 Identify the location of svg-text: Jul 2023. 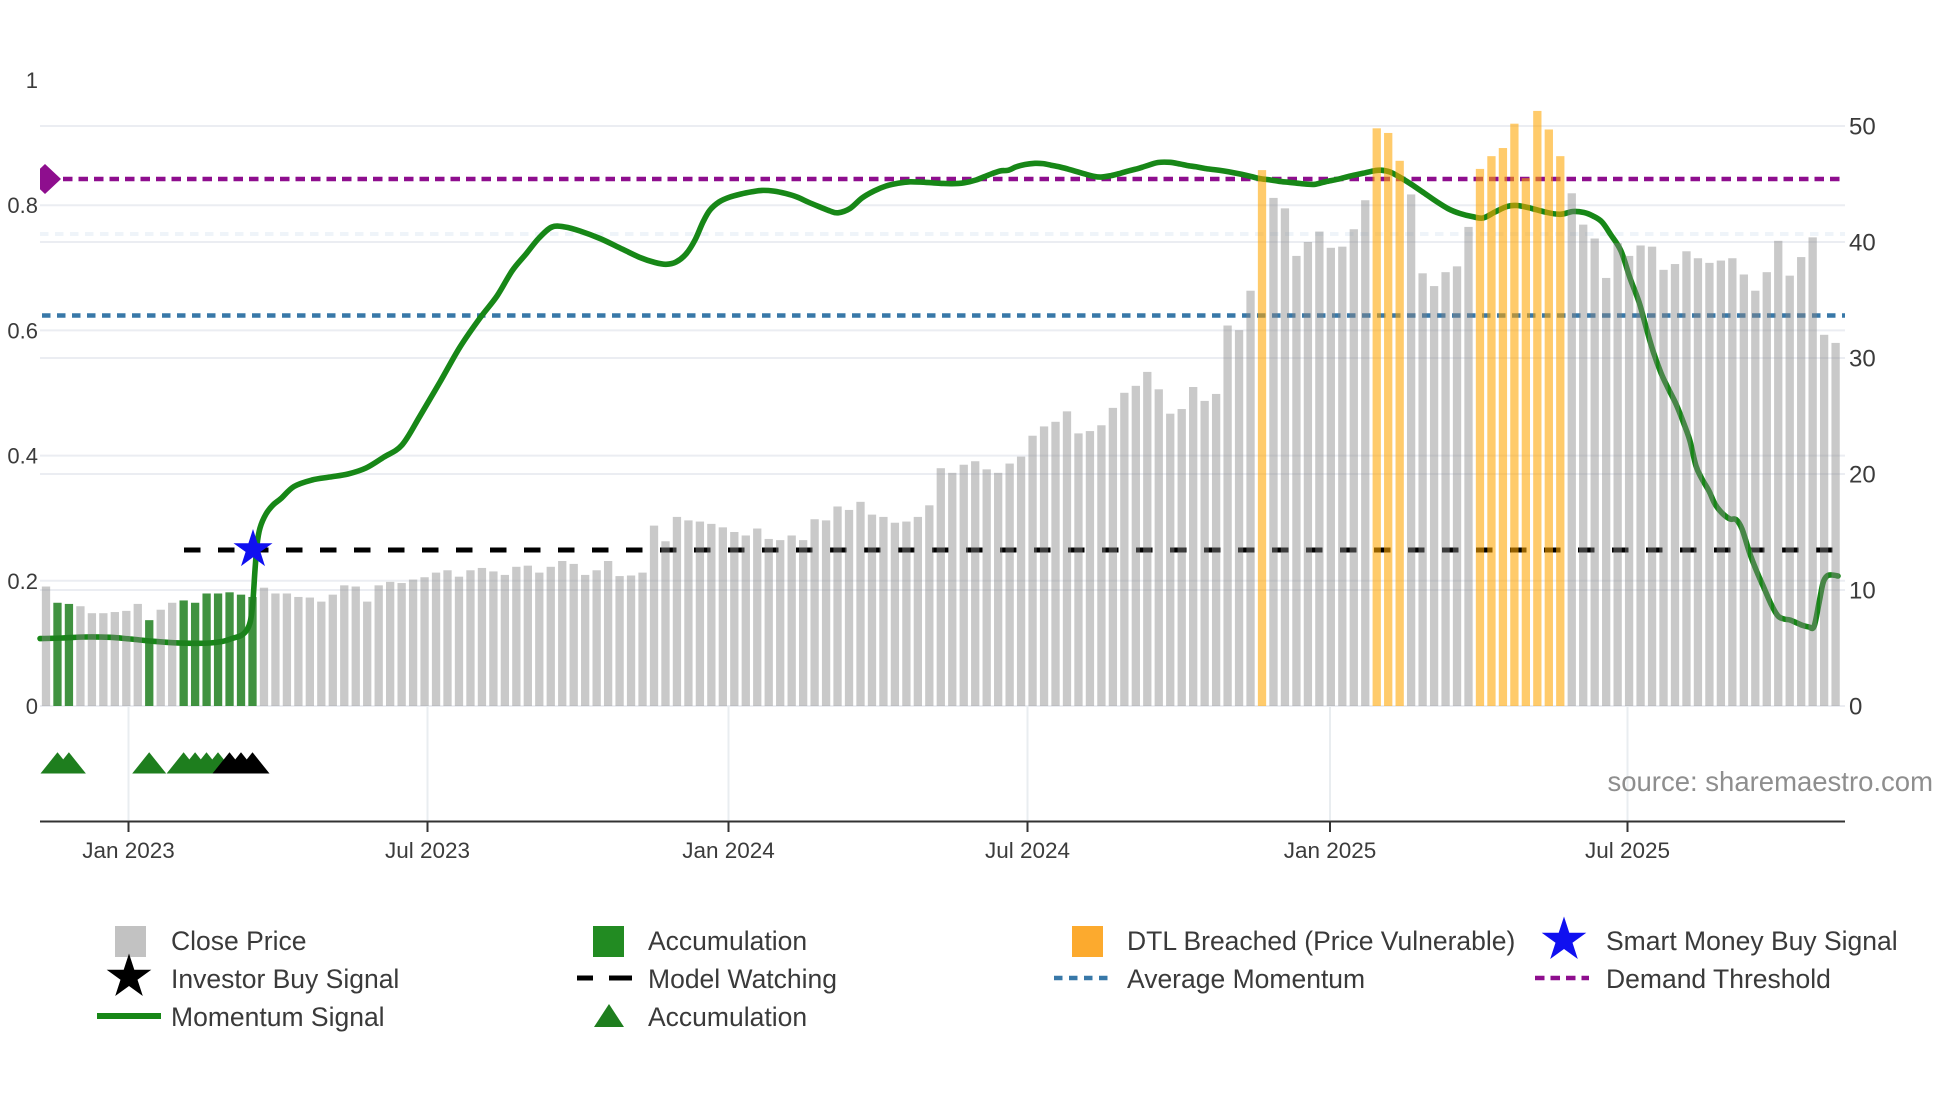
(427, 850).